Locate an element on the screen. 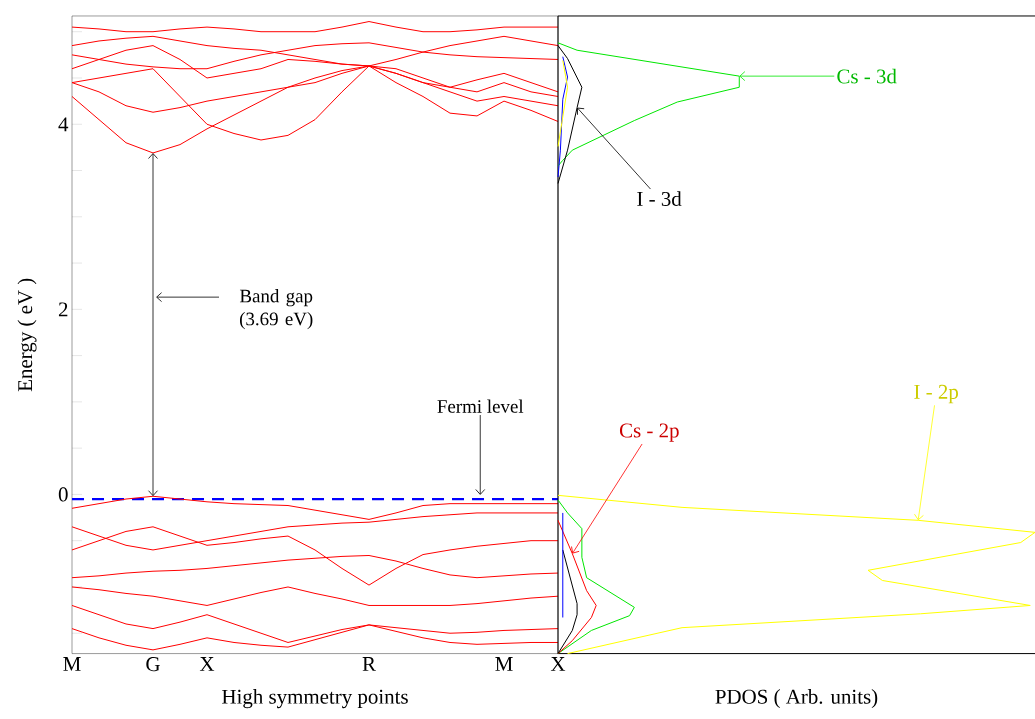 This screenshot has width=1035, height=719. x-tick-label: R is located at coordinates (369, 664).